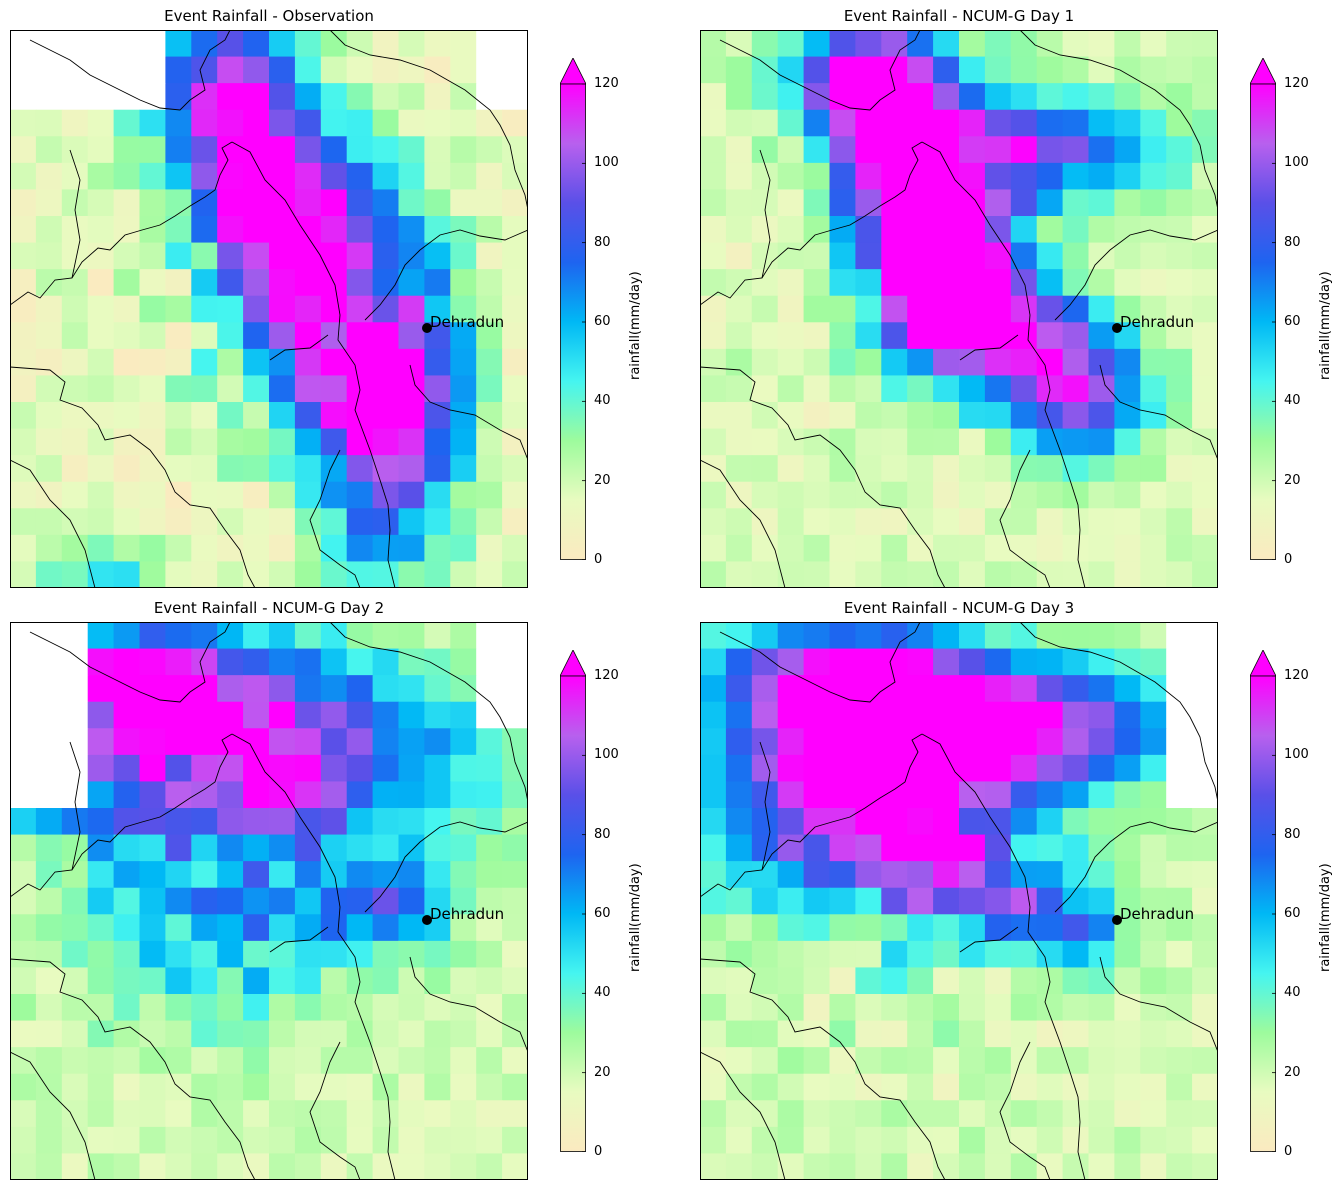 The width and height of the screenshot is (1341, 1190). I want to click on colorbar-tick-label: 40, so click(602, 993).